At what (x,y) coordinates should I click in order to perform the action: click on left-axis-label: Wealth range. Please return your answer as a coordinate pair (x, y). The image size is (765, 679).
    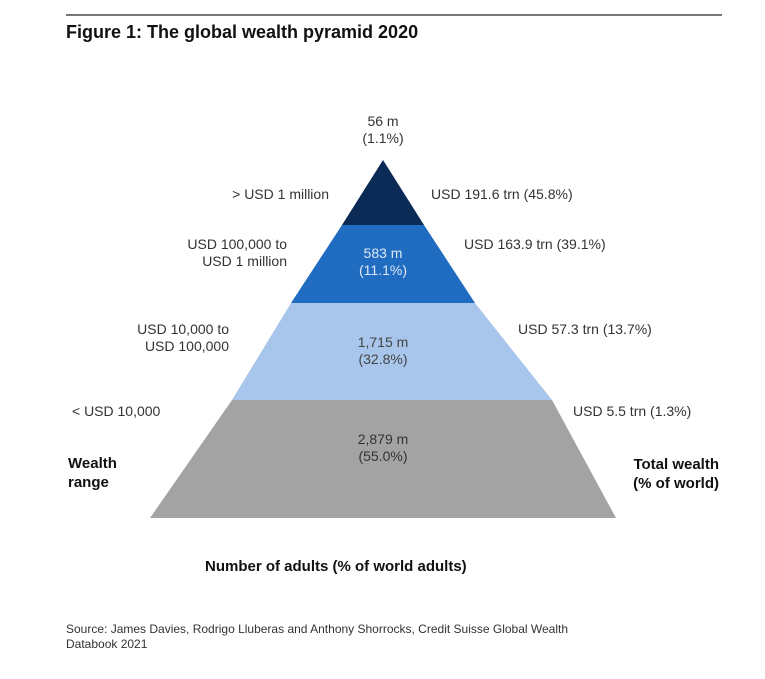
    Looking at the image, I should click on (92, 473).